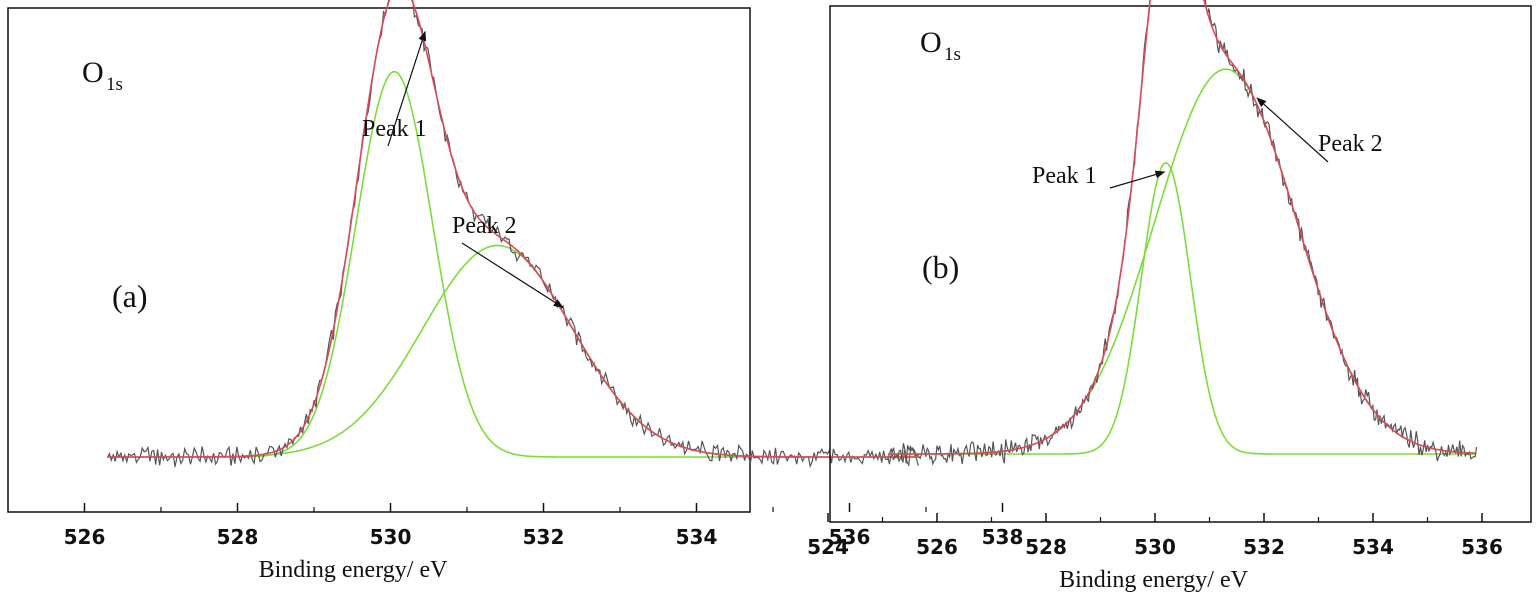 Image resolution: width=1536 pixels, height=601 pixels. What do you see at coordinates (940, 267) in the screenshot?
I see `panel-label: (b)` at bounding box center [940, 267].